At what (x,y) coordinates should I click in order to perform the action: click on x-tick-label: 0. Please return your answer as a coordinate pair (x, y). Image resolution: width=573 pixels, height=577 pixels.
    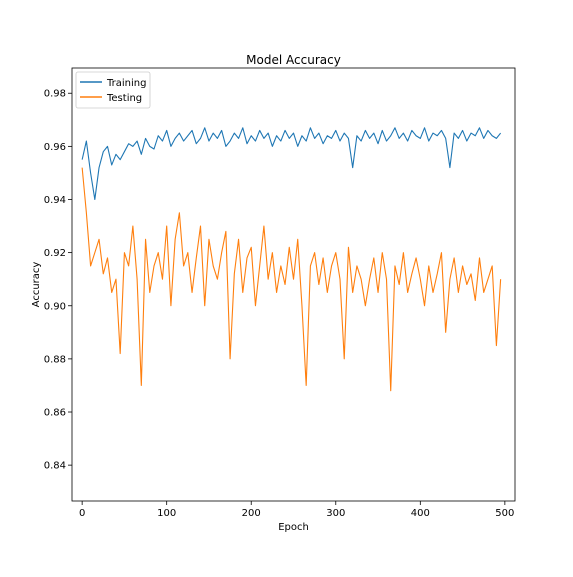
    Looking at the image, I should click on (82, 513).